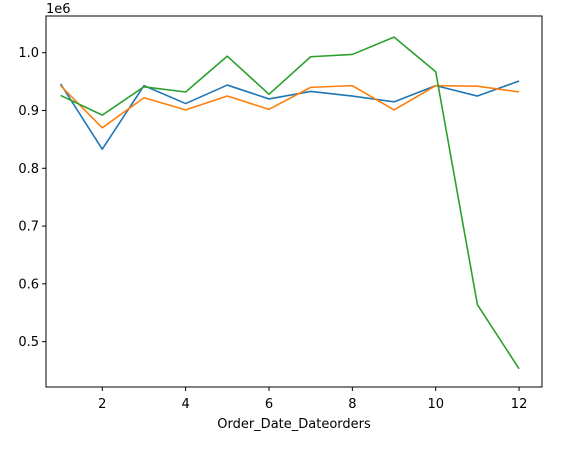 This screenshot has height=461, width=571. What do you see at coordinates (185, 404) in the screenshot?
I see `x-tick-label: 4` at bounding box center [185, 404].